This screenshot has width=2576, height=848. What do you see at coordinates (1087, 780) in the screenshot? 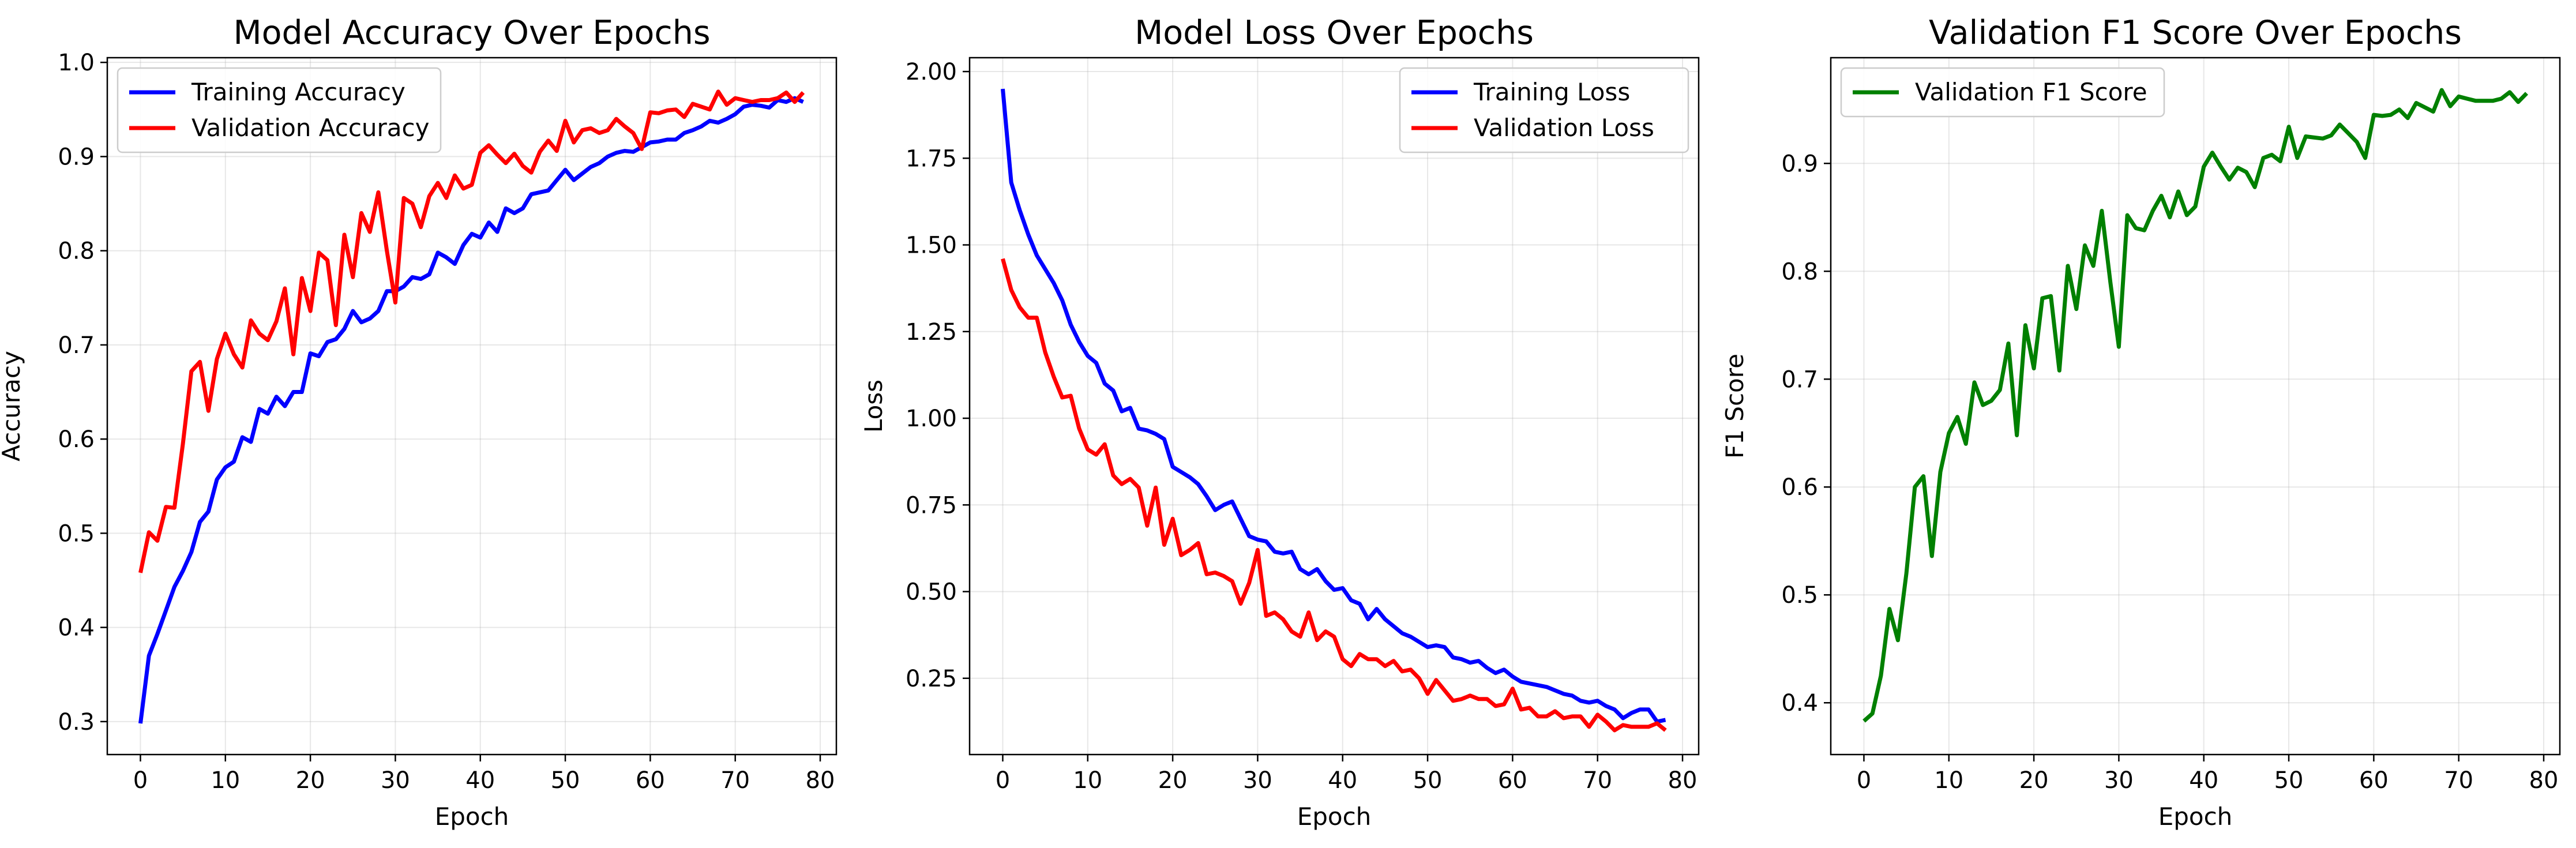
I see `loss-x-tick-label: 10` at bounding box center [1087, 780].